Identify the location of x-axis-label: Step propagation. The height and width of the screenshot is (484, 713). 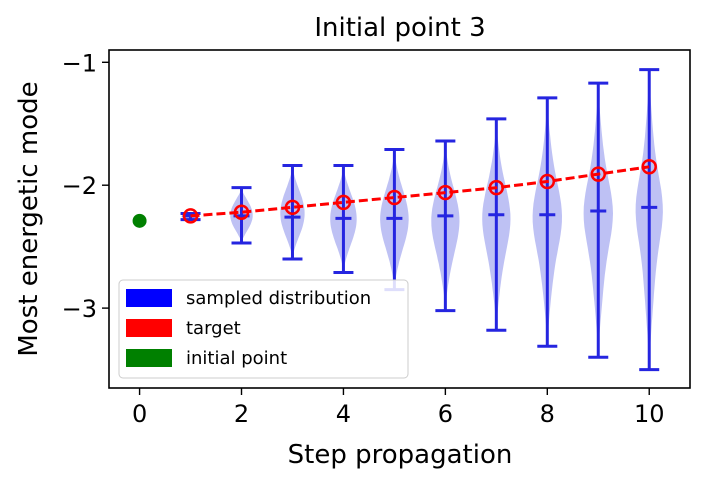
(400, 455).